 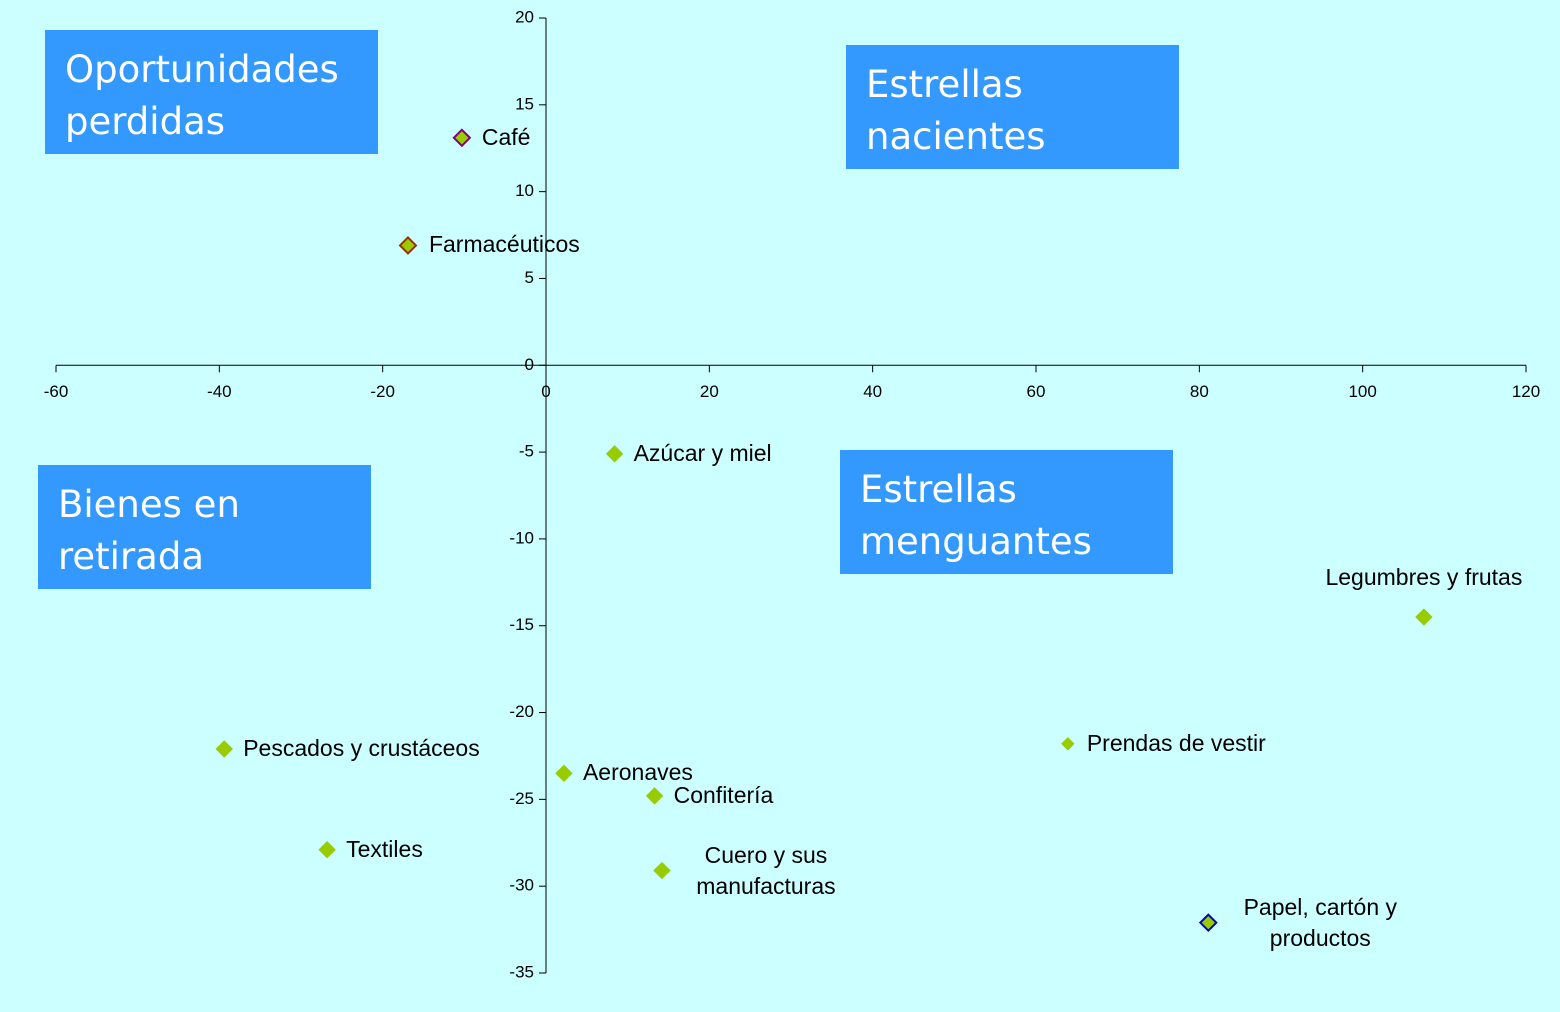 I want to click on x-tick-label: 40, so click(x=872, y=391).